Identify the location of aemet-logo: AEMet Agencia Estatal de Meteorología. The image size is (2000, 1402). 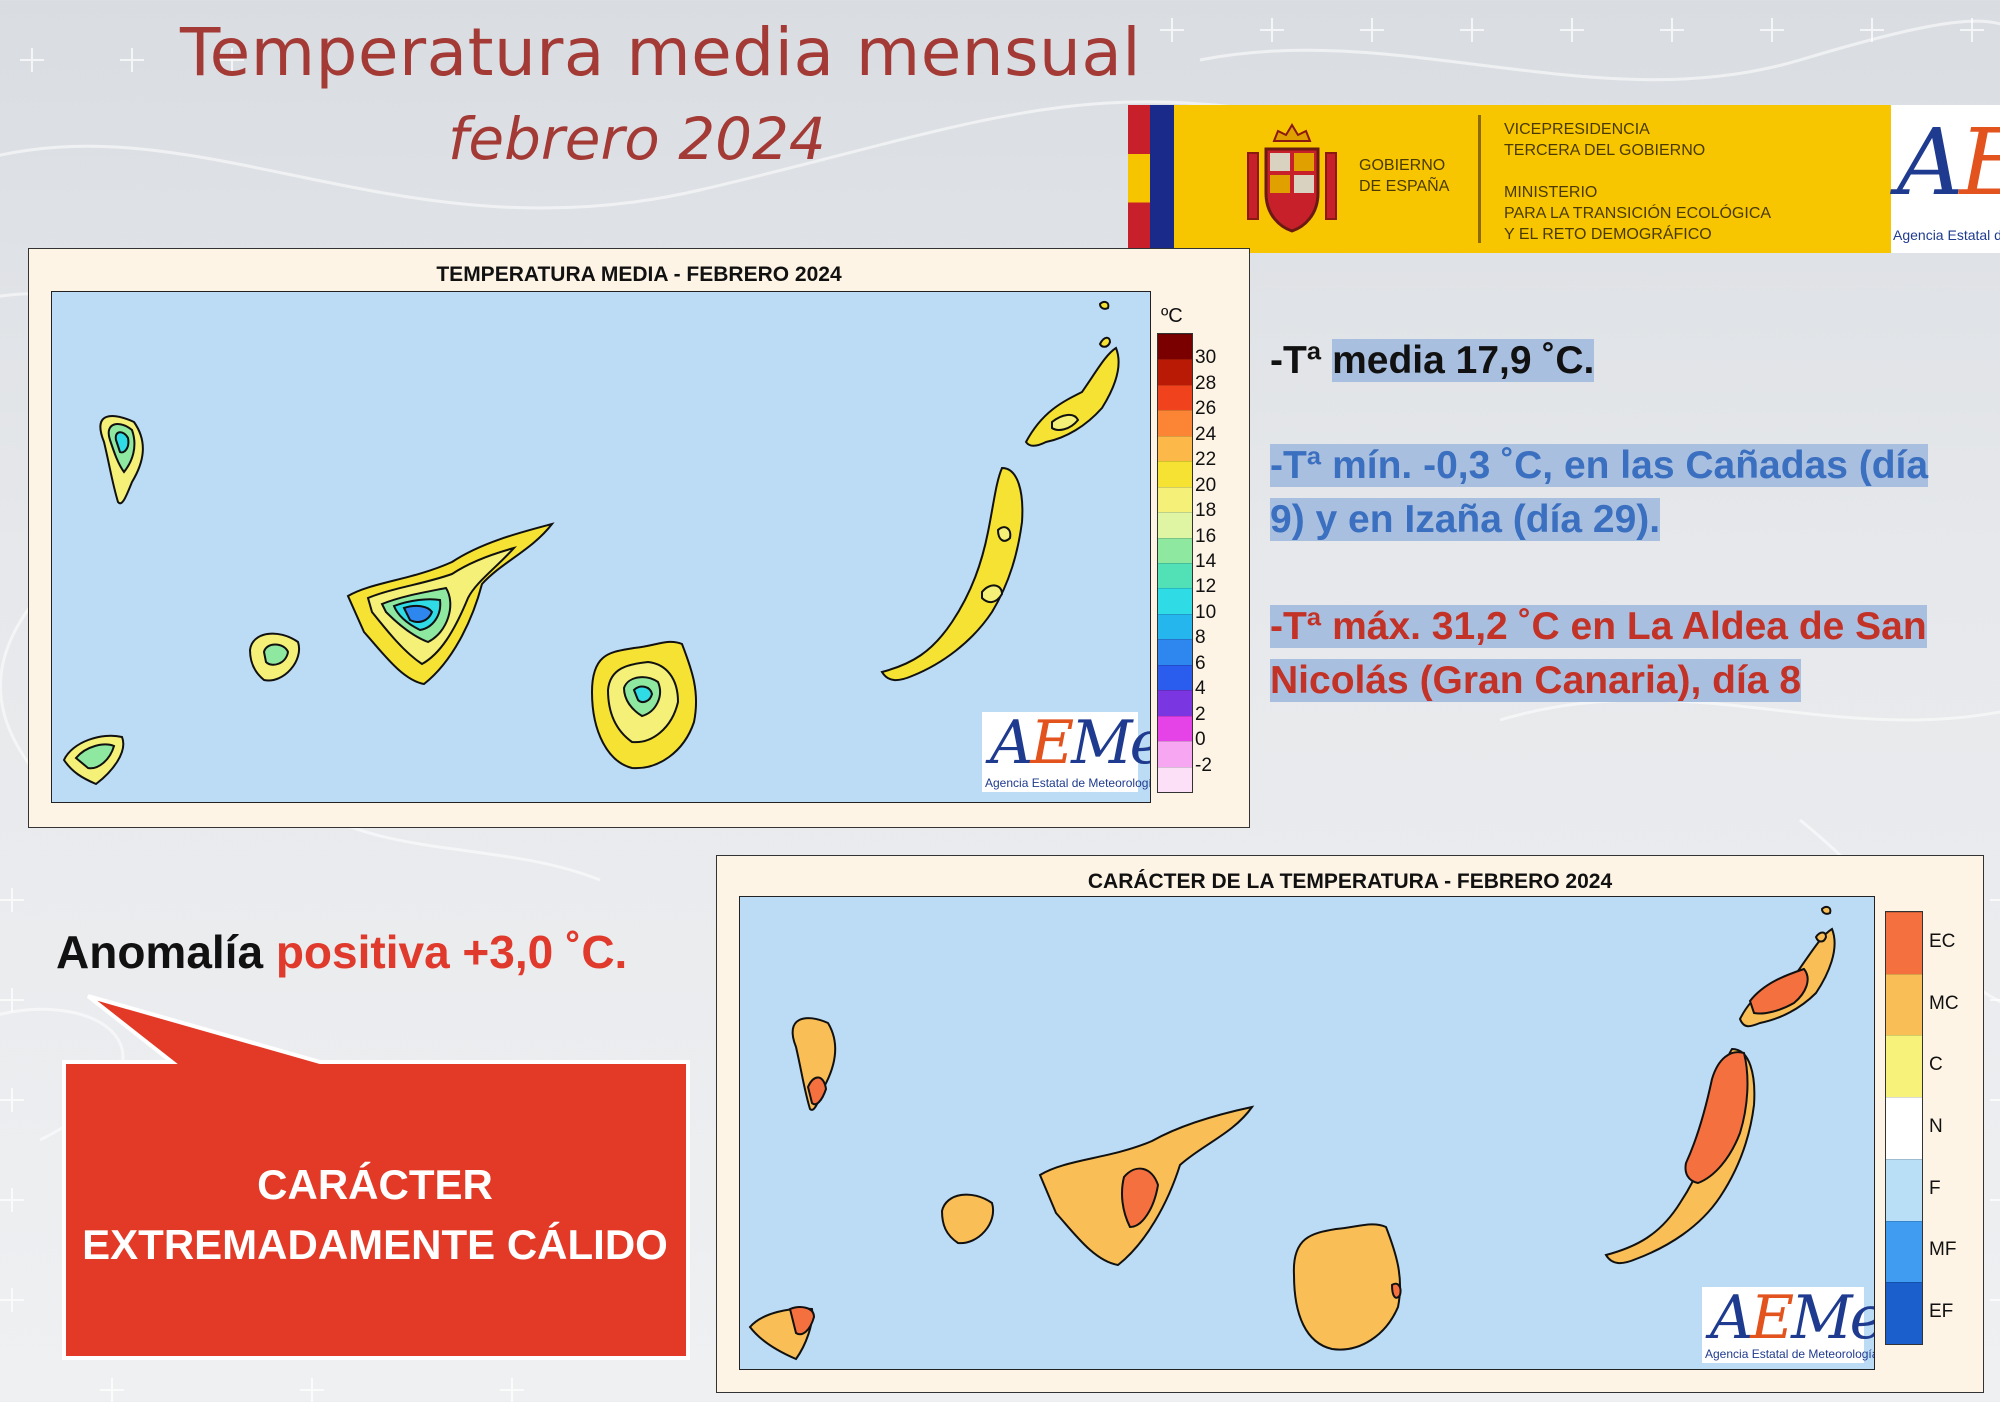
(1945, 179).